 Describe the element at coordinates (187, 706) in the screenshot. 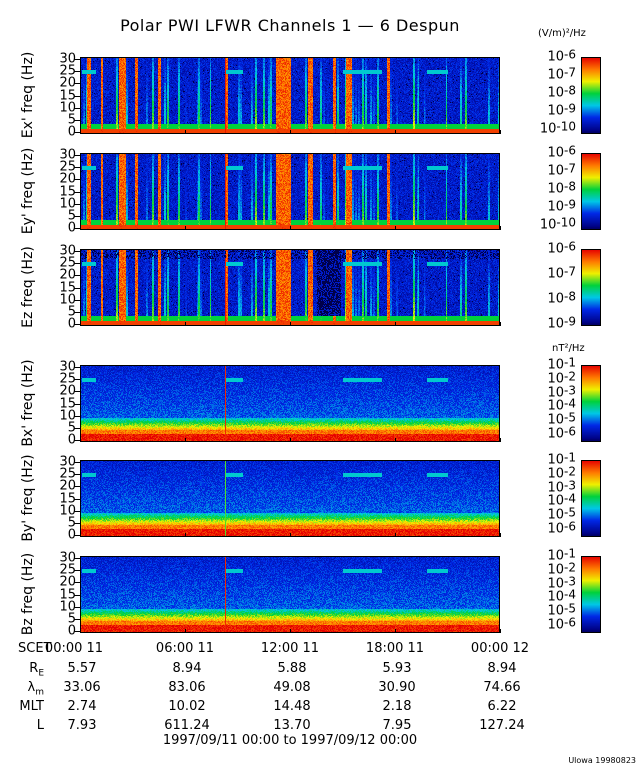

I see `ephemeris-value: 10.02` at that location.